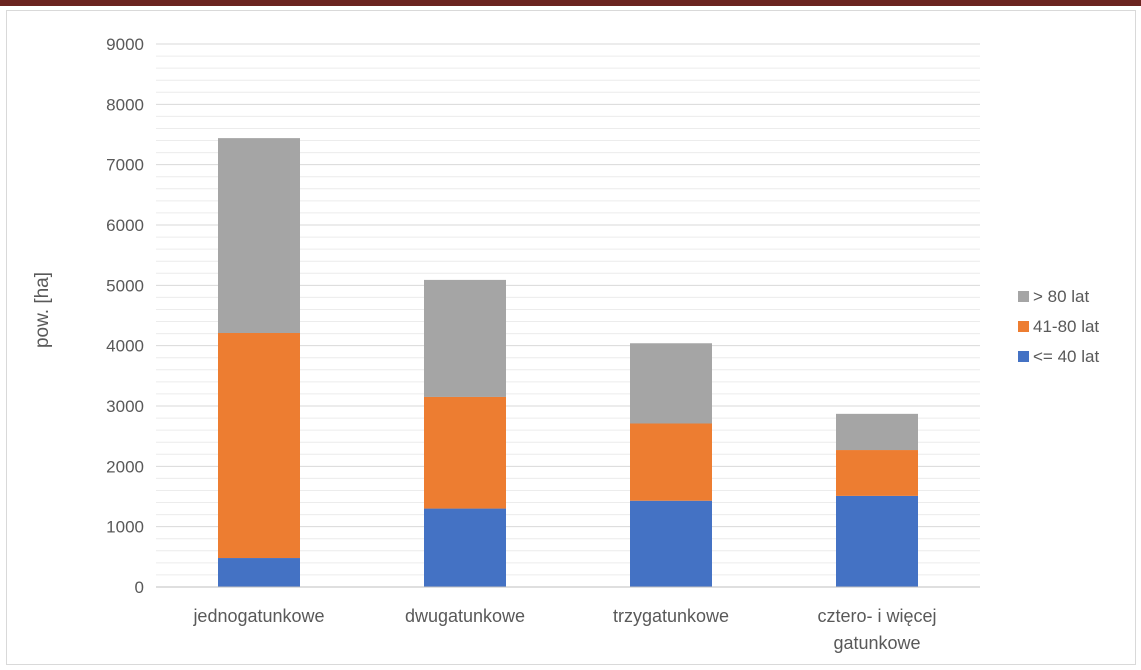 This screenshot has height=670, width=1141. What do you see at coordinates (125, 346) in the screenshot?
I see `y-tick-label: 4000` at bounding box center [125, 346].